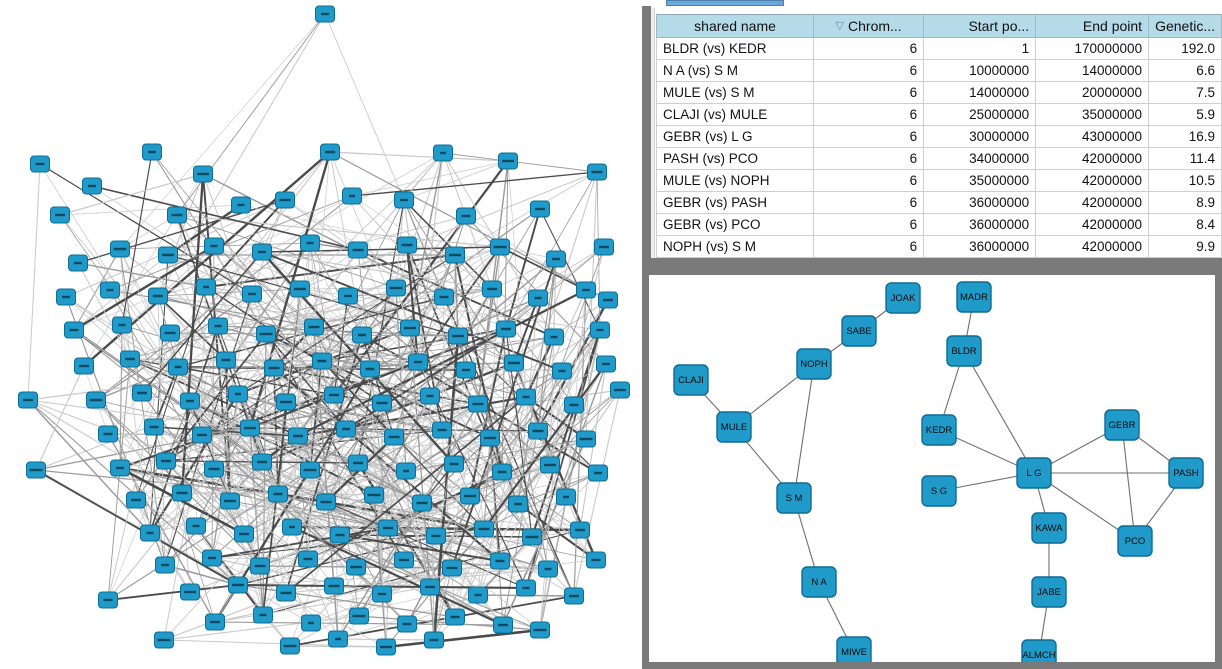 The image size is (1222, 669). What do you see at coordinates (938, 246) in the screenshot?
I see `table-row: NOPH (vs) S M 6 36000000 42000000 9.9` at bounding box center [938, 246].